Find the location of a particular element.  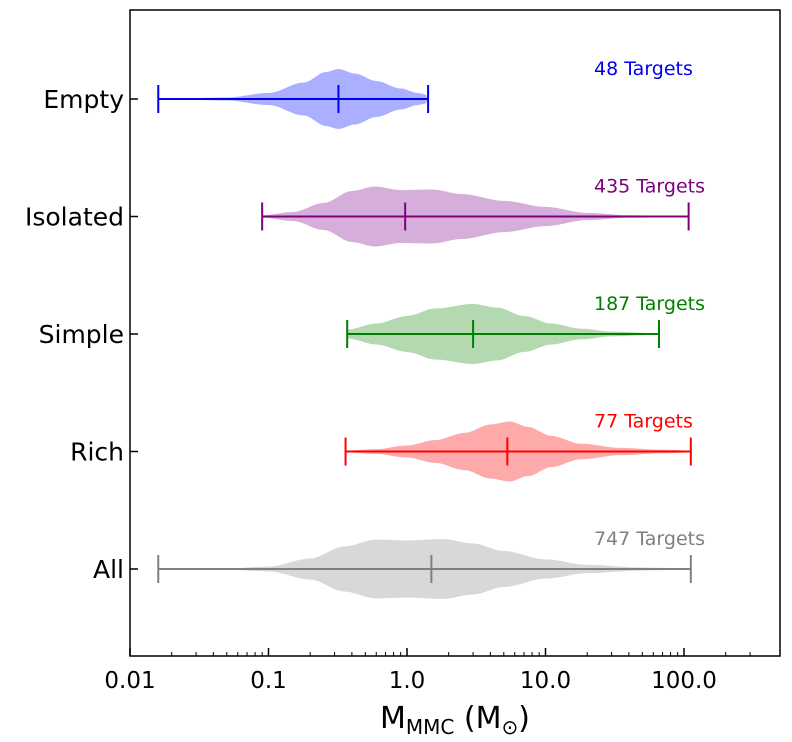

x-tick-layer: 0.01 0.1 1.0 10.0 100.0 is located at coordinates (427, 671).